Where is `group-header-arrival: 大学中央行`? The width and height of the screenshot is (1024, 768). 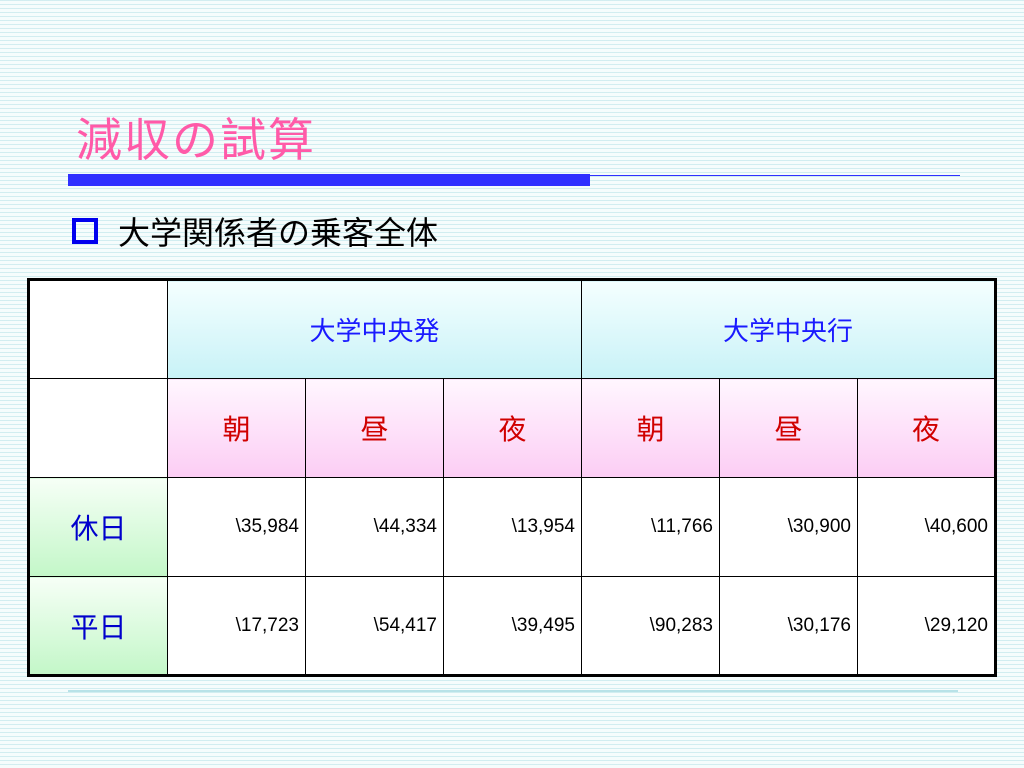
group-header-arrival: 大学中央行 is located at coordinates (788, 329).